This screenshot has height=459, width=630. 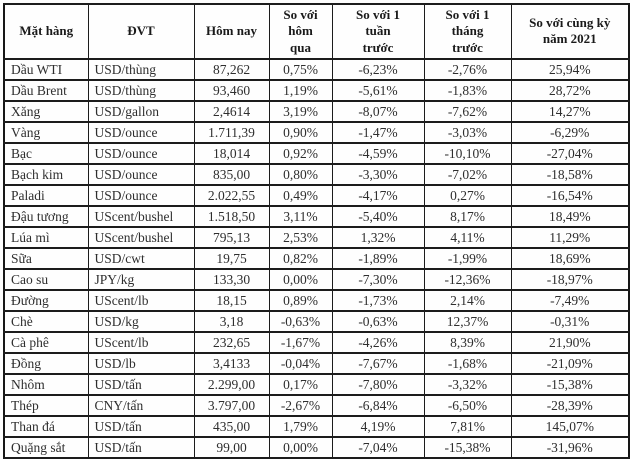 I want to click on commodity-name-cell: Paladi, so click(x=46, y=195).